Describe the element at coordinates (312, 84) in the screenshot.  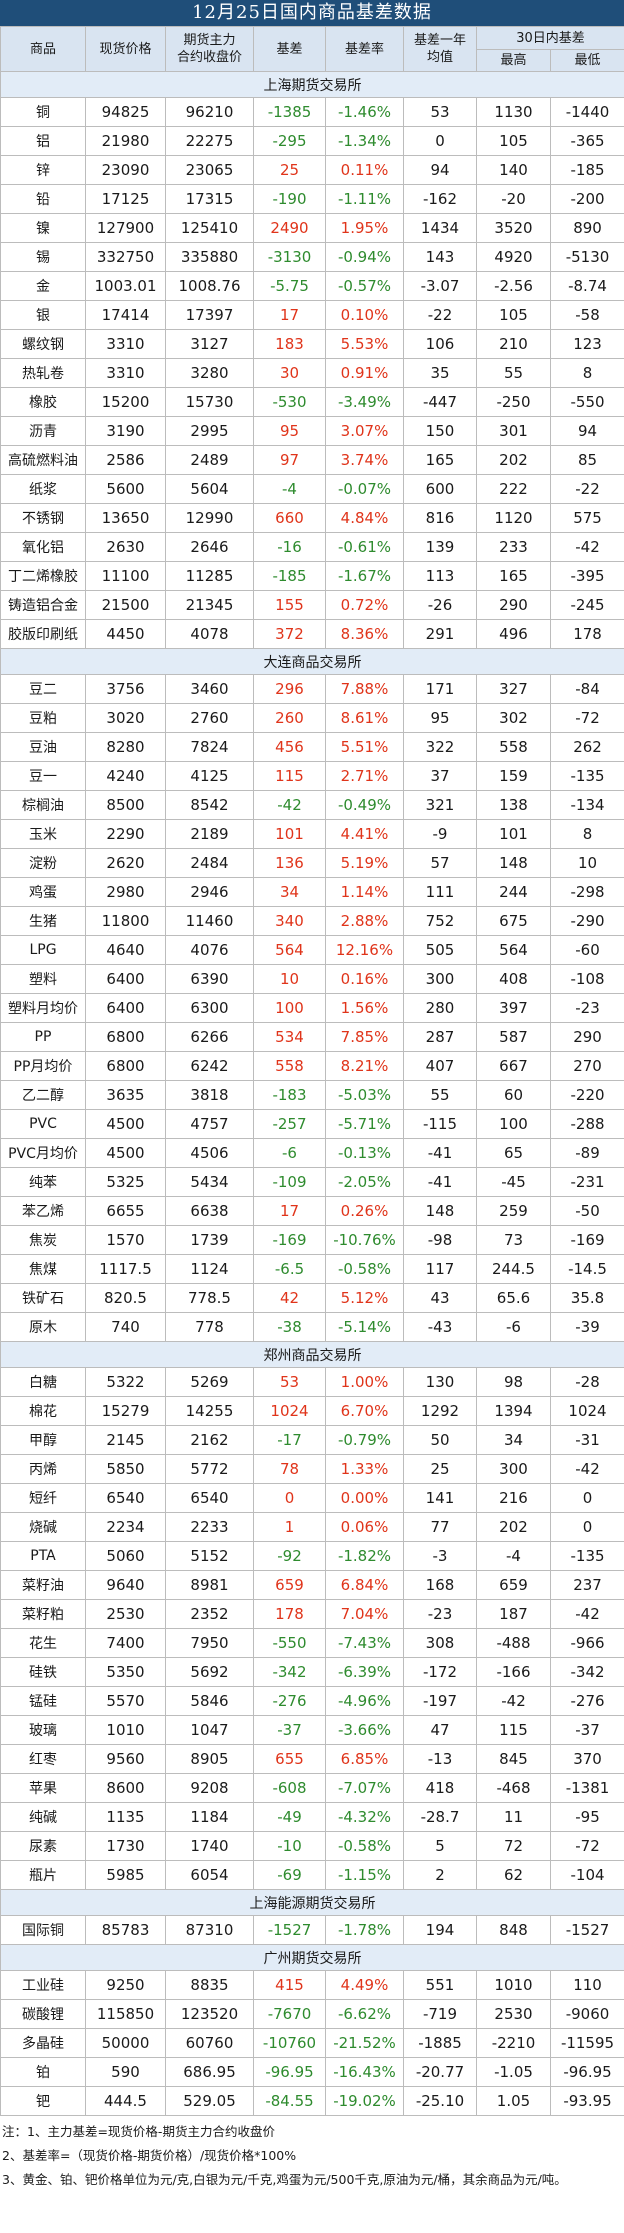
I see `section-title: 上海期货交易所` at that location.